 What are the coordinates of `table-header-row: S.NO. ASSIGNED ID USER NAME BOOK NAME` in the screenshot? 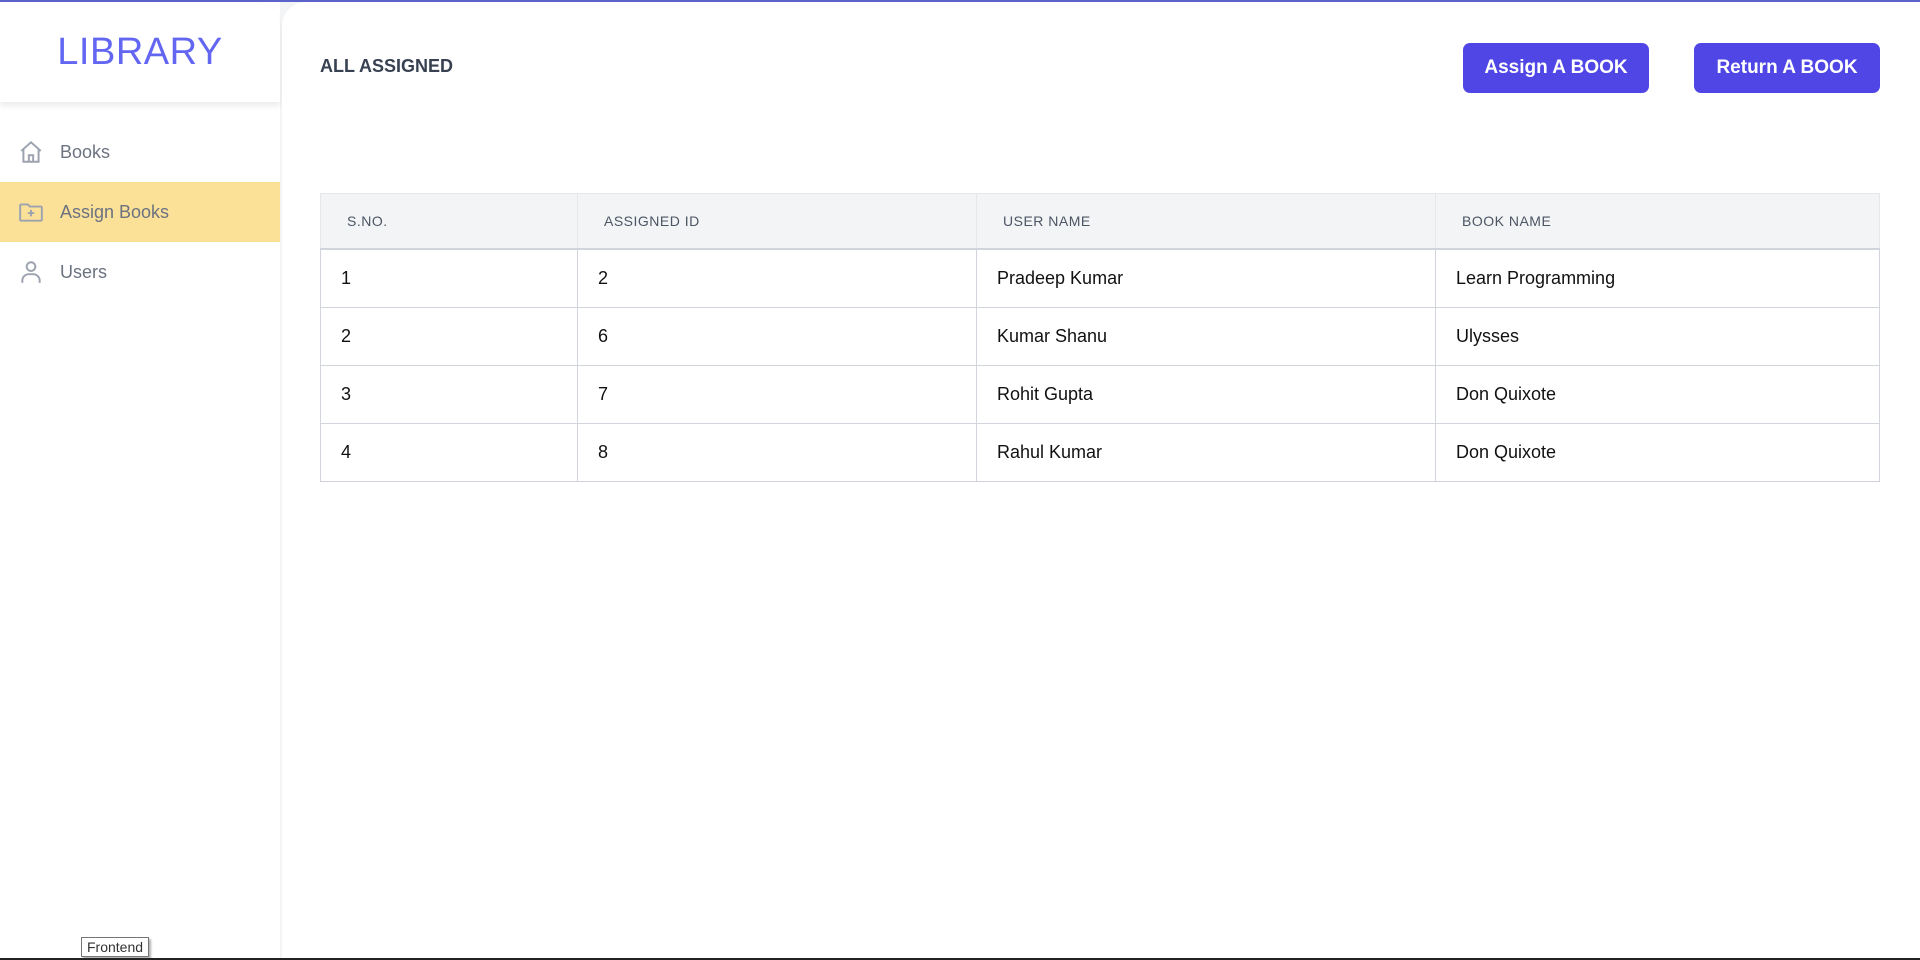 It's located at (1100, 221).